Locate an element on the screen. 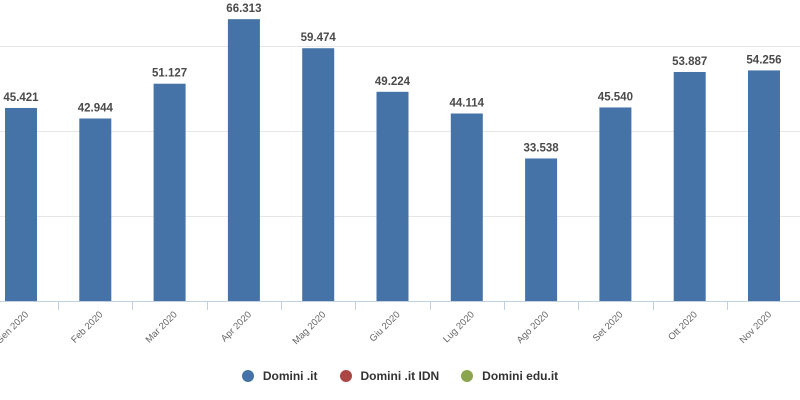 Image resolution: width=800 pixels, height=400 pixels. data-label: 53.887 is located at coordinates (689, 62).